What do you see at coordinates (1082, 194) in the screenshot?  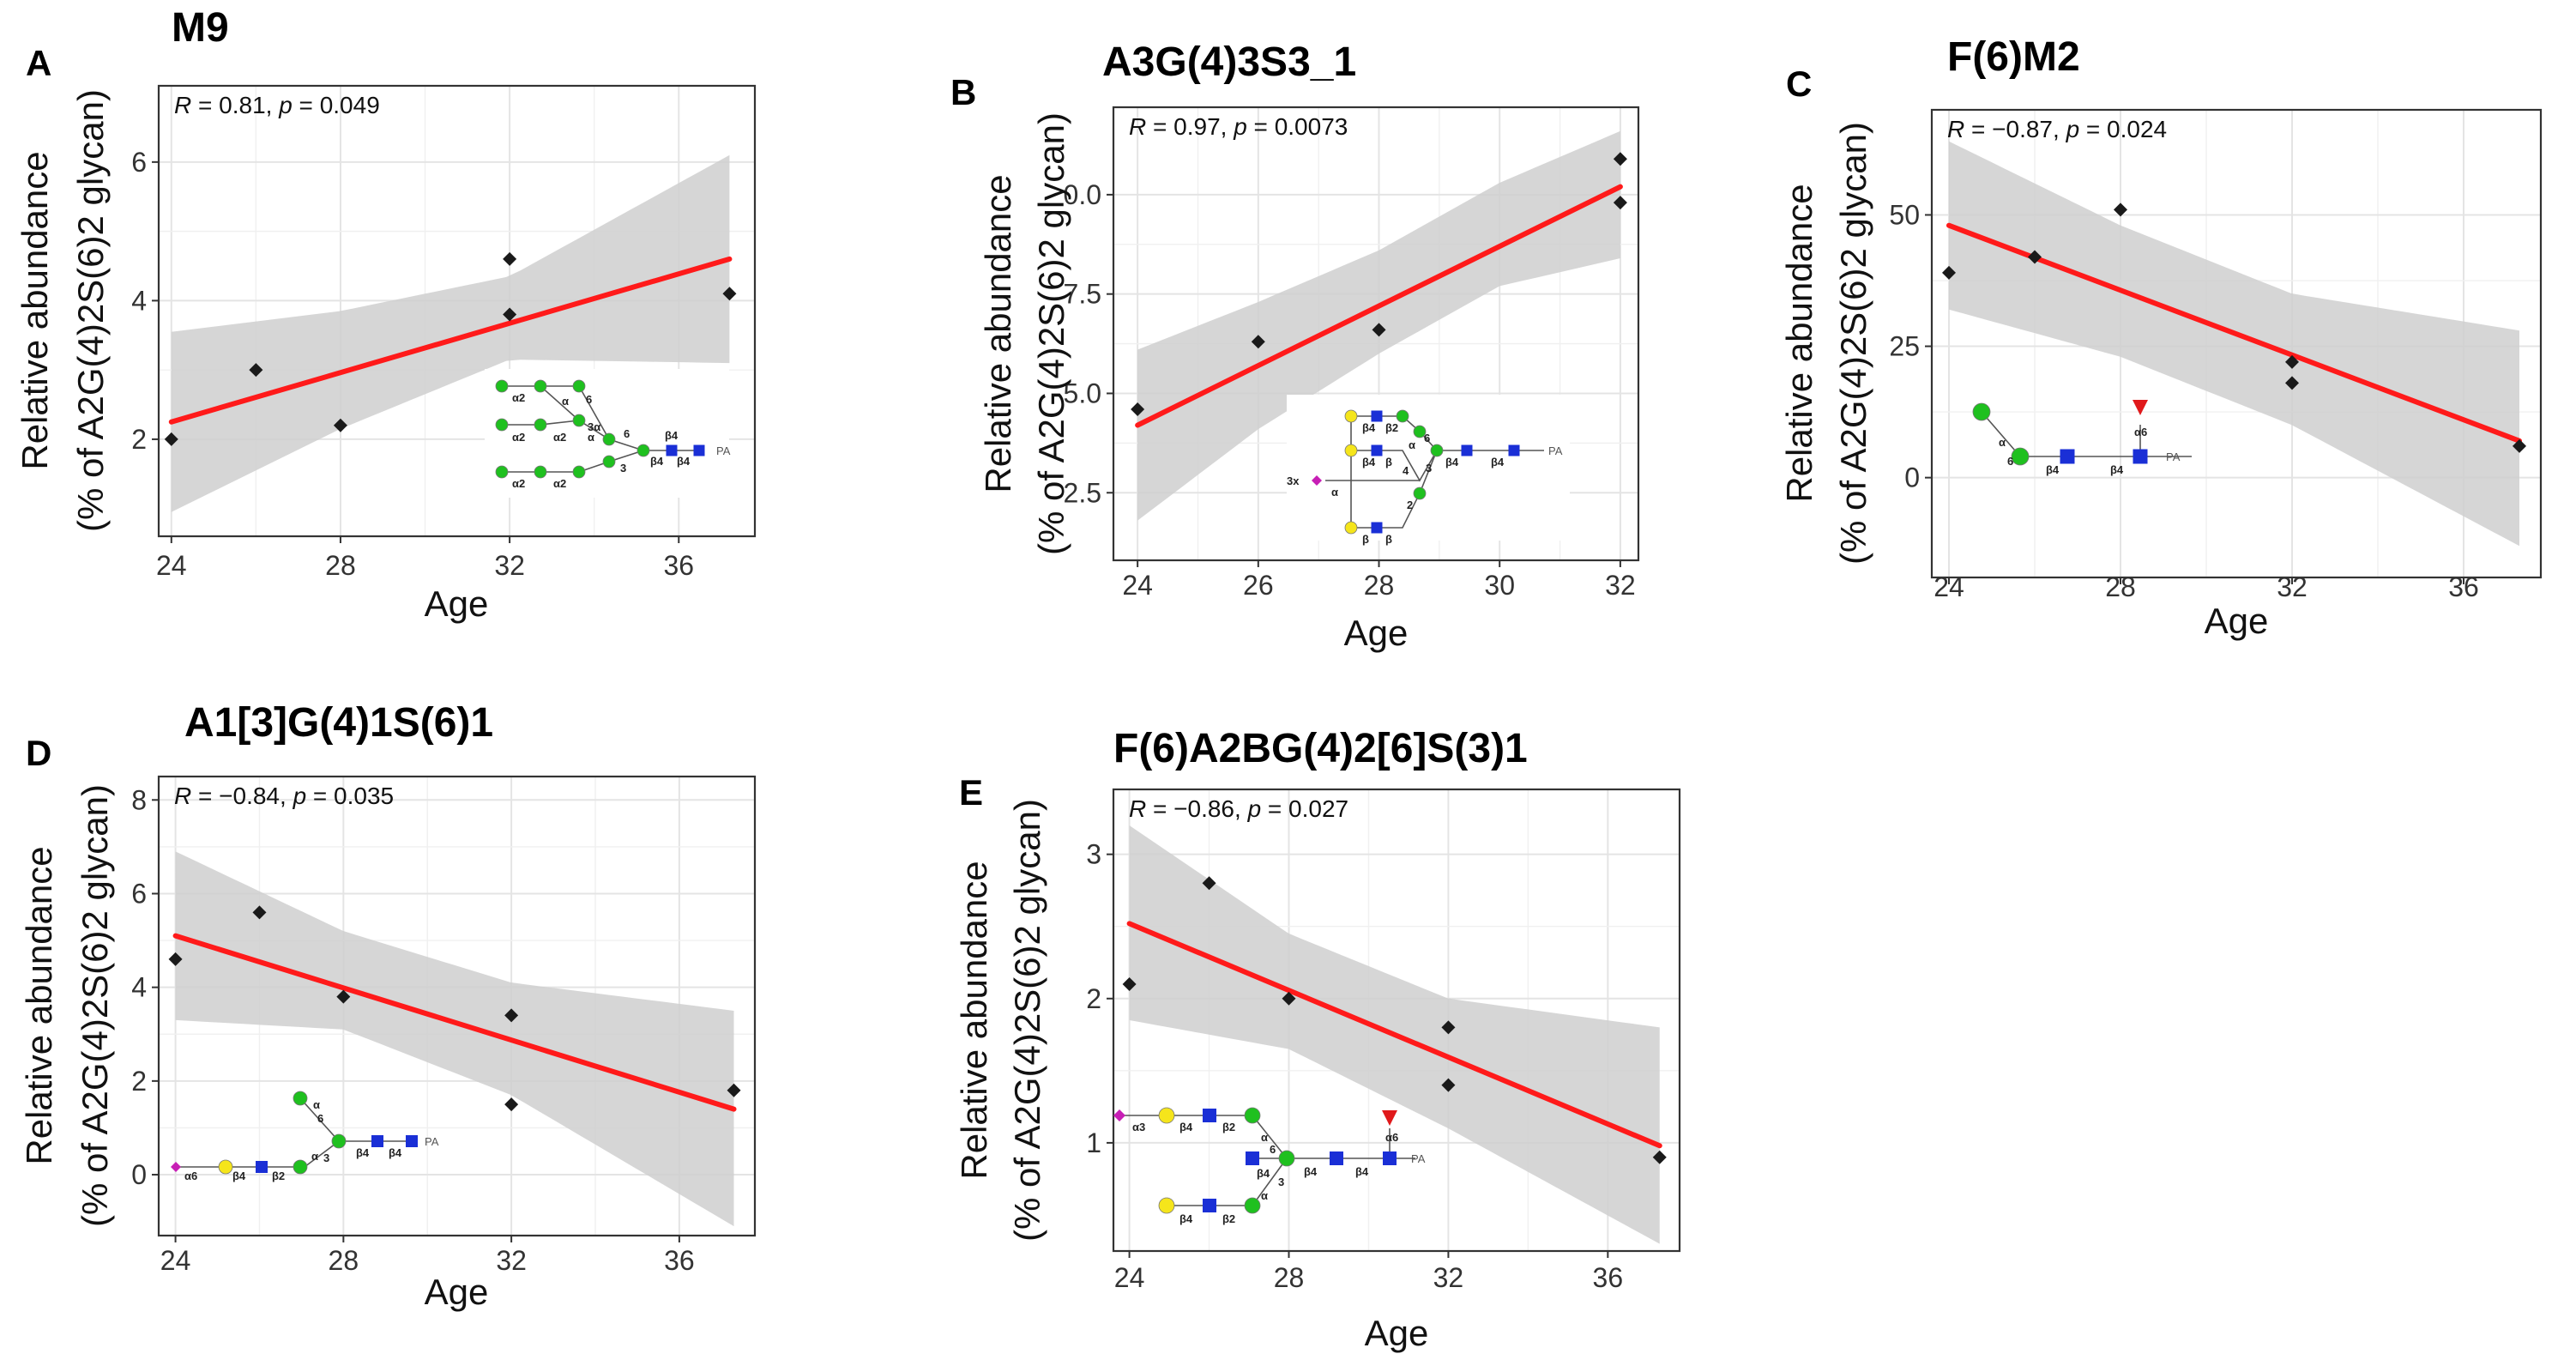 I see `y-tick-label: 0.0` at bounding box center [1082, 194].